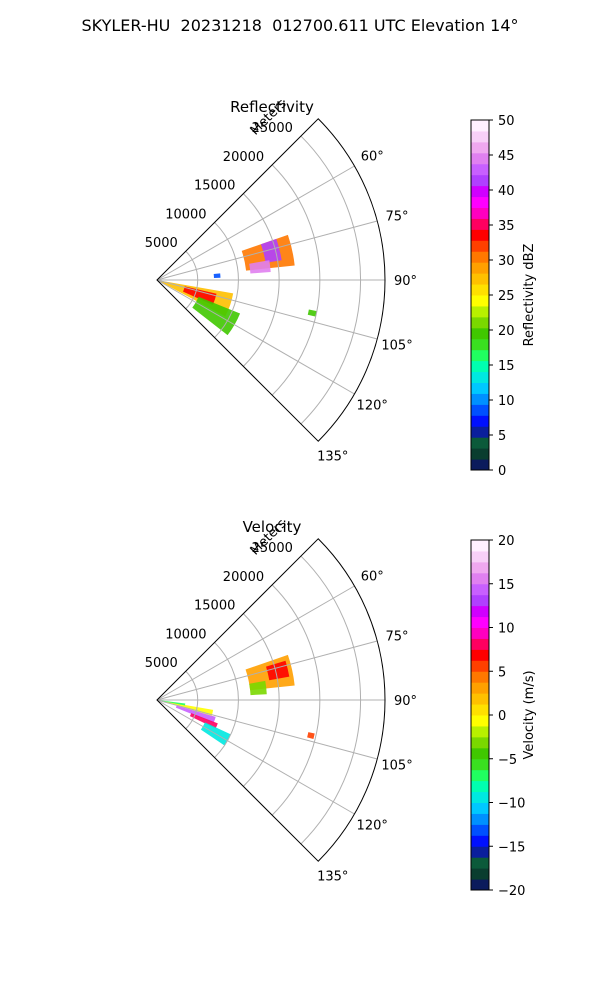 The image size is (600, 1000). Describe the element at coordinates (272, 527) in the screenshot. I see `plot-title: Velocity` at that location.